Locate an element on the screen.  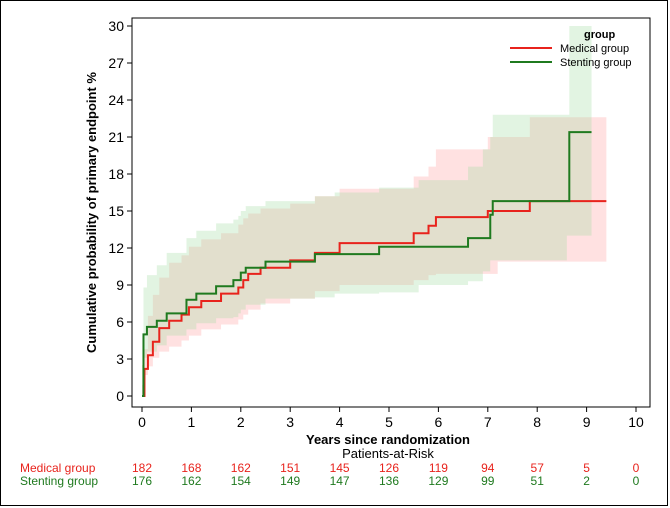
x-tick-label: 0 is located at coordinates (142, 422).